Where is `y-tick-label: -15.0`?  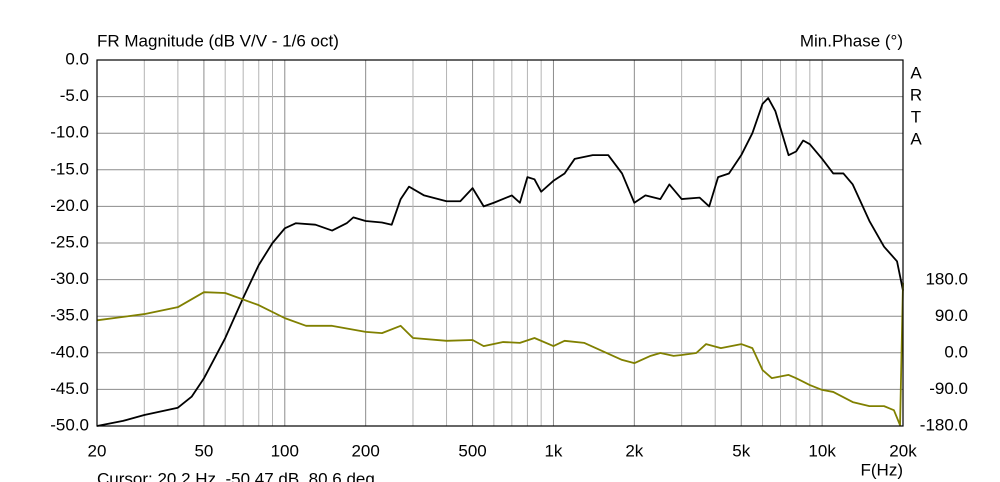
y-tick-label: -15.0 is located at coordinates (69, 168).